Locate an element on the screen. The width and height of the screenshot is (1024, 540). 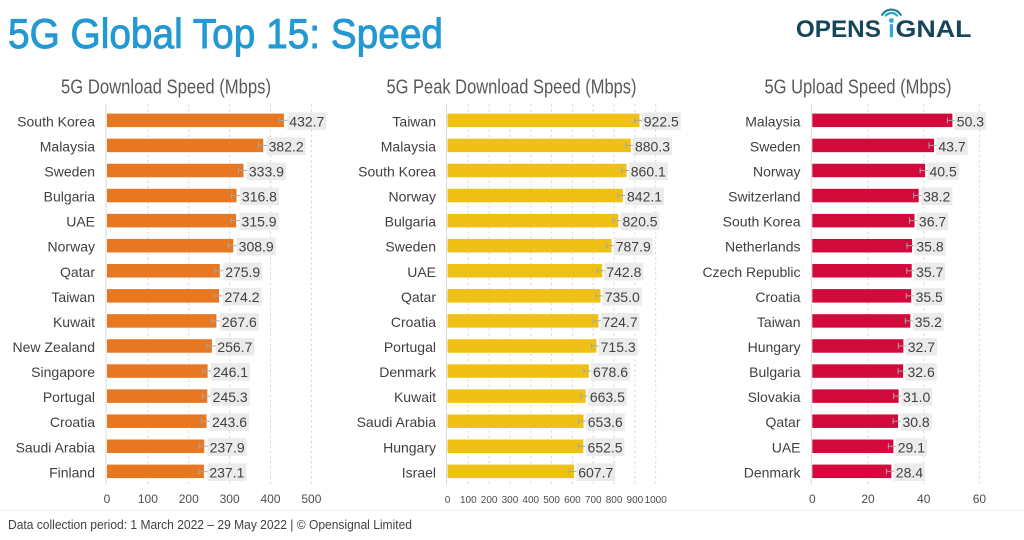
svg-text: 50.3 is located at coordinates (970, 121).